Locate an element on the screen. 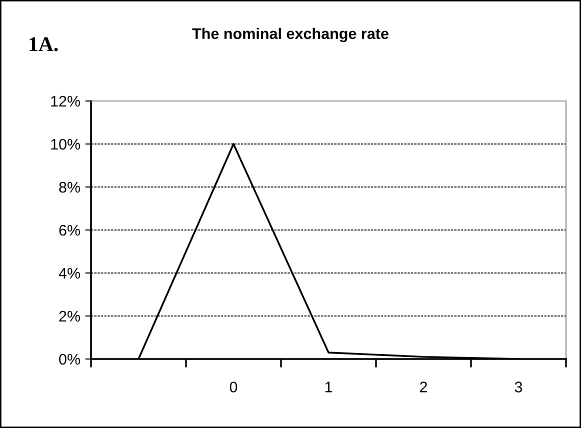 The image size is (581, 428). y-tick-label: 12% is located at coordinates (65, 101).